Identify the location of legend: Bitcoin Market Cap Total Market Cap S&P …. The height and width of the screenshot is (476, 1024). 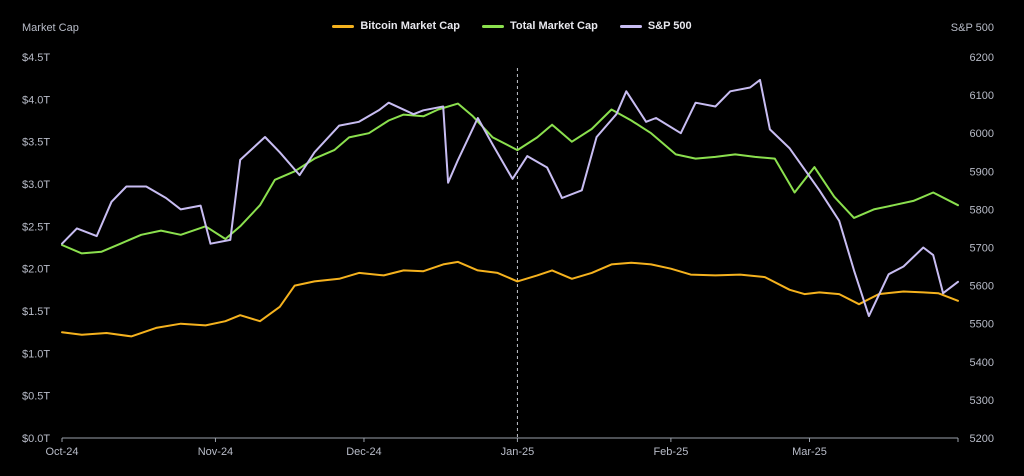
(512, 26).